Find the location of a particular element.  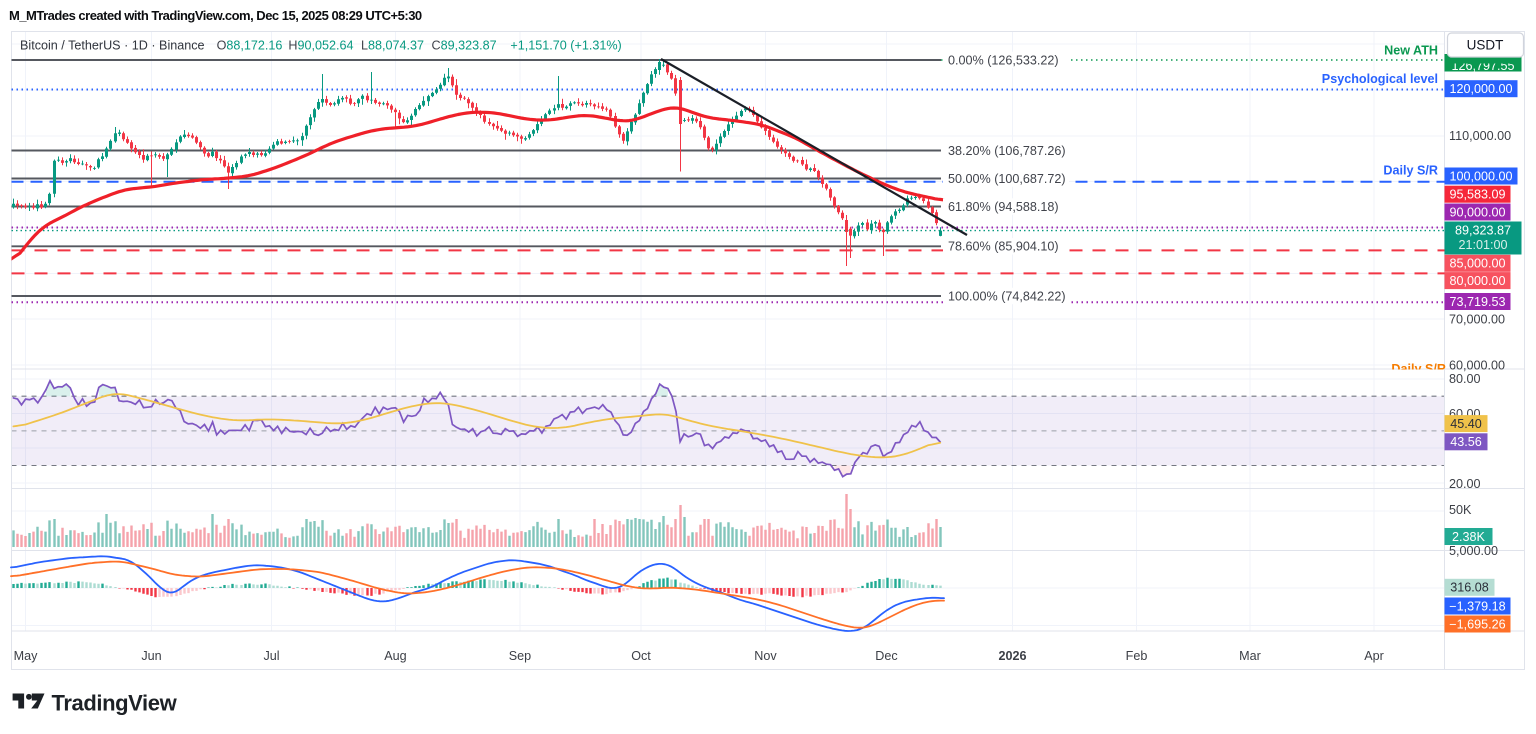

svg-text: O88,172.16 is located at coordinates (250, 46).